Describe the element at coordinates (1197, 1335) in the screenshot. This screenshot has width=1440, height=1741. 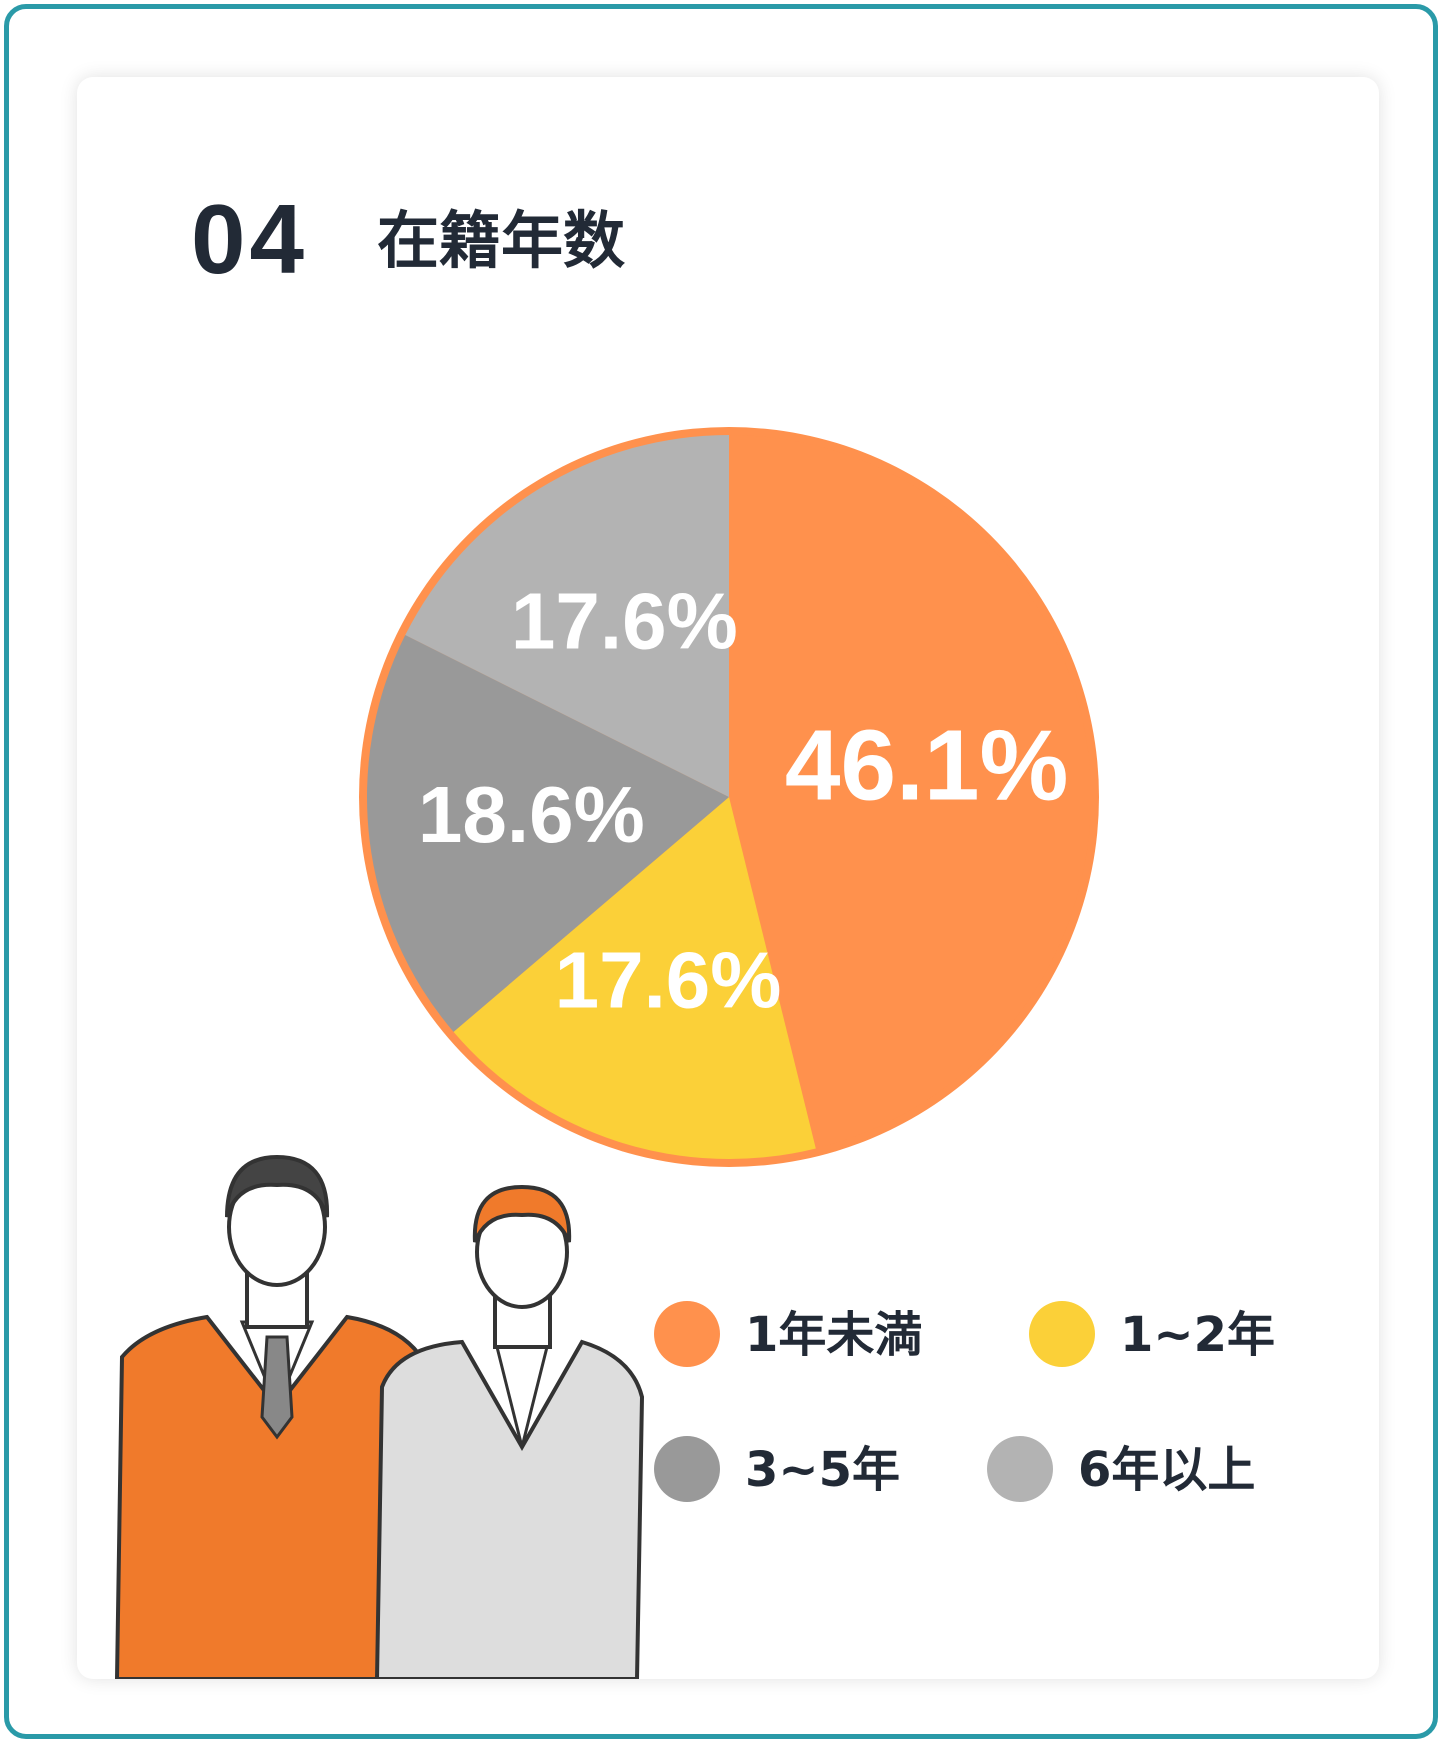
I see `legend-label: 1~2年` at that location.